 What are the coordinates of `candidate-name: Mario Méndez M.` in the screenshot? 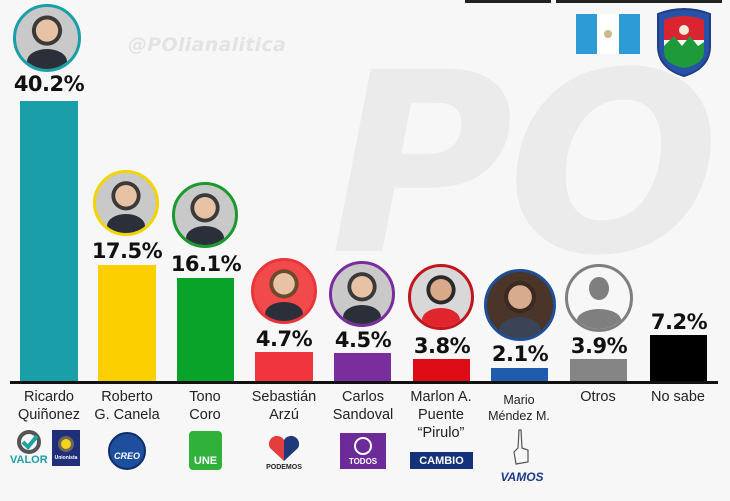 It's located at (519, 408).